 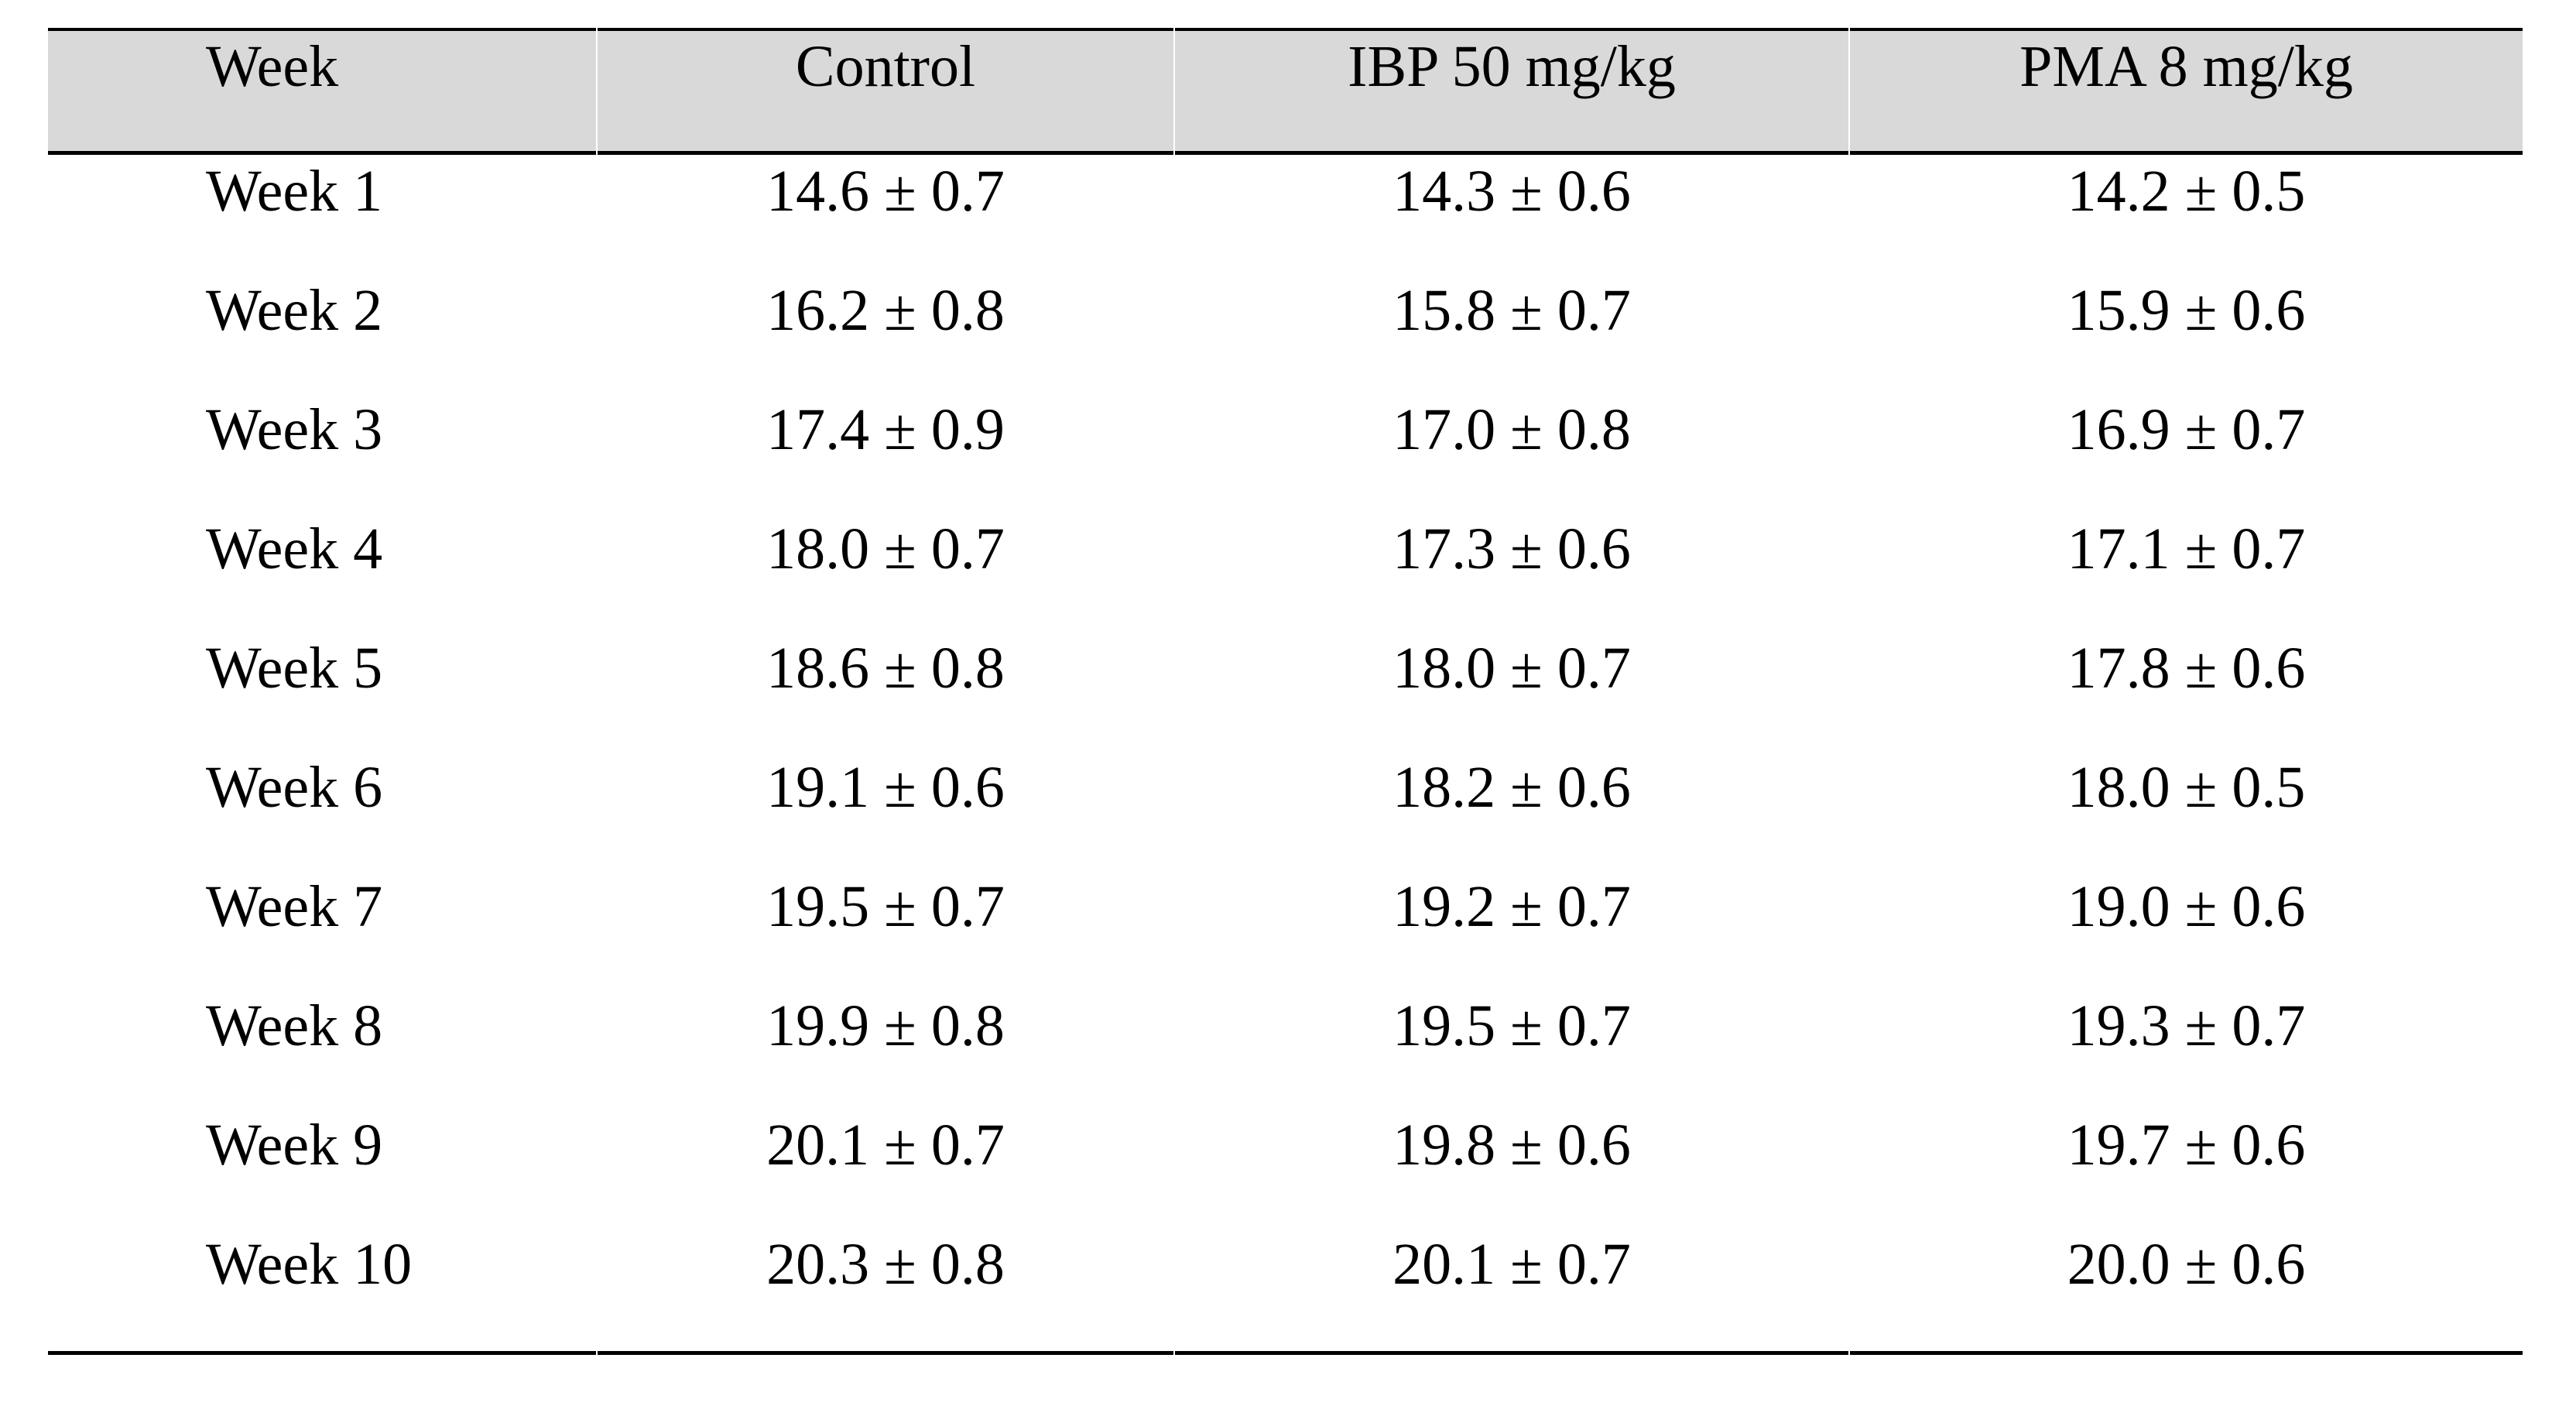 What do you see at coordinates (322, 1291) in the screenshot?
I see `week-label-cell: Week 10` at bounding box center [322, 1291].